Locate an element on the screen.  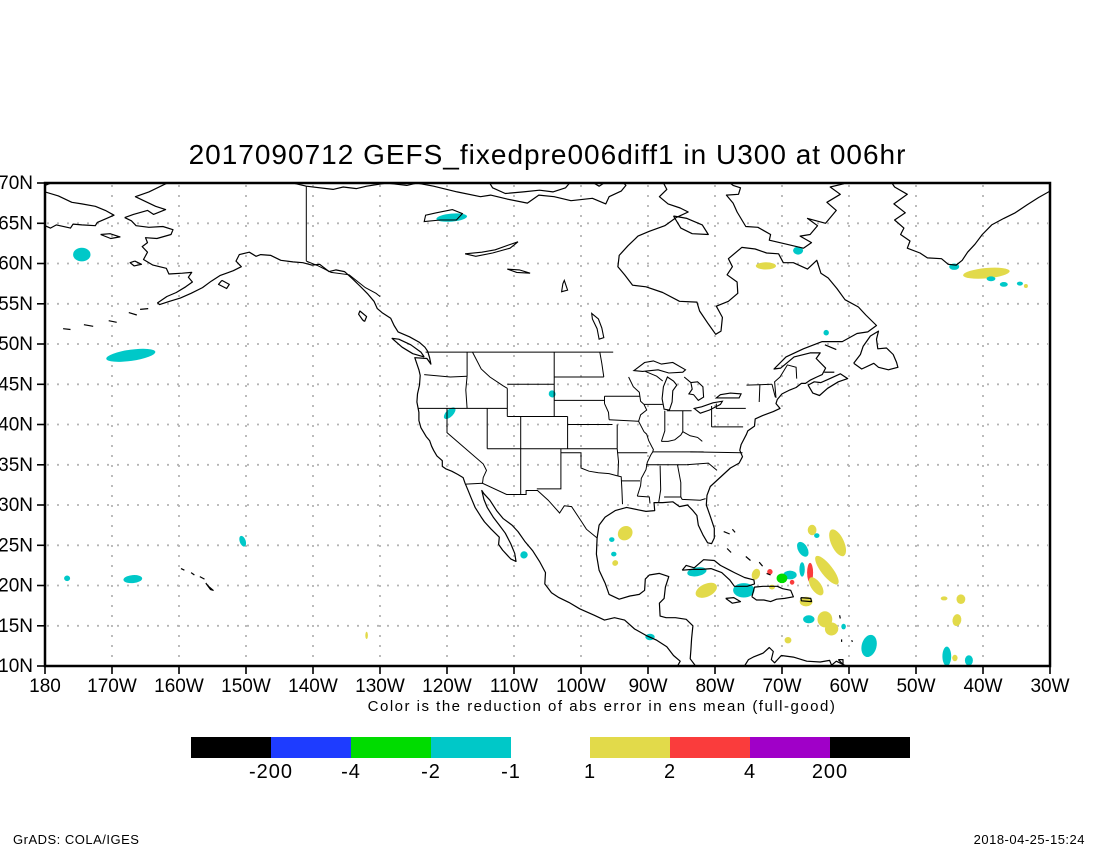
x-tick-label: 90W is located at coordinates (647, 686).